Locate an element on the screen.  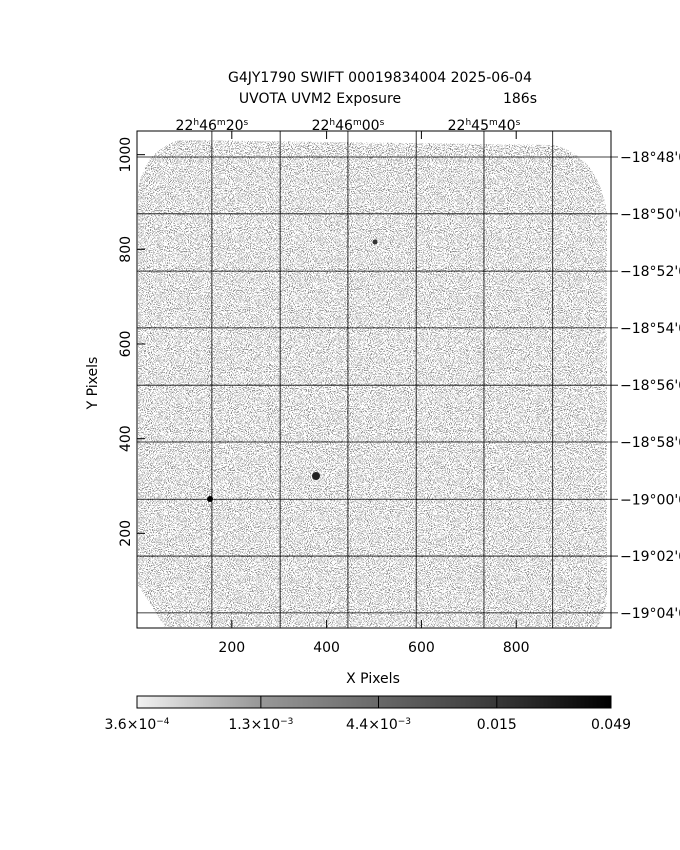
dec-tick-label: −18°56'0 is located at coordinates (650, 386).